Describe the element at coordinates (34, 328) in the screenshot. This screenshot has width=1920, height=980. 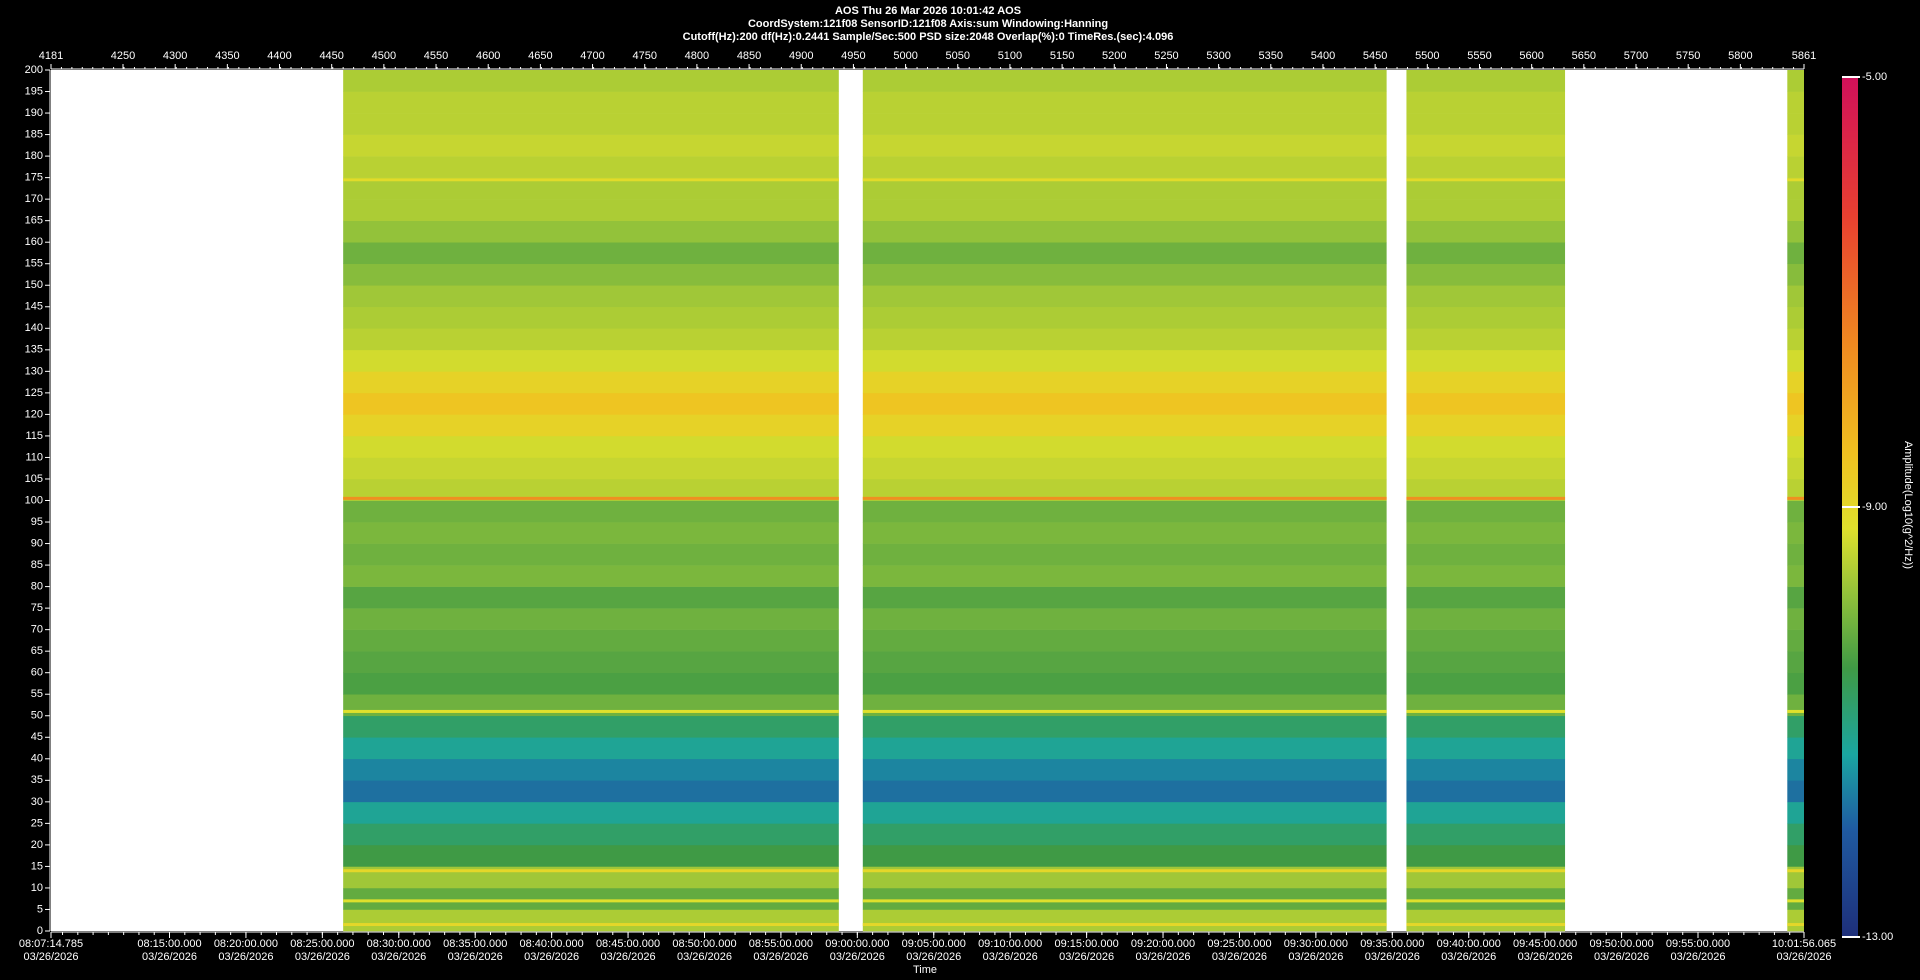
I see `y-tick-label: 140` at that location.